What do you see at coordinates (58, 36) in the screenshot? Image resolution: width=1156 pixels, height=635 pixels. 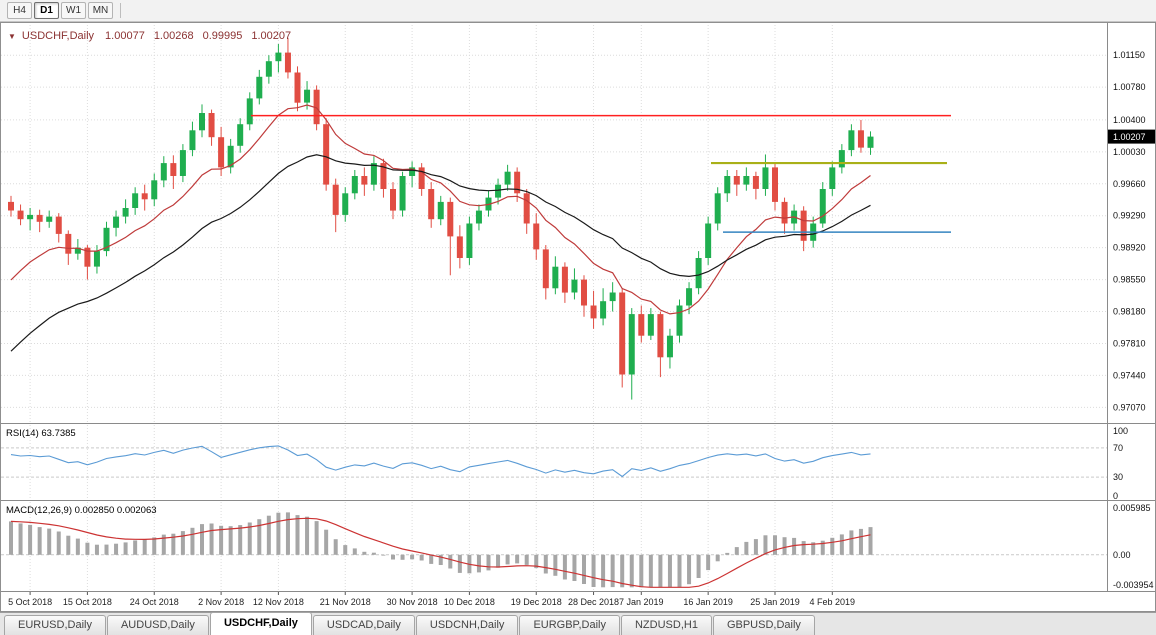 I see `chart-symbol-label: USDCHF,Daily` at bounding box center [58, 36].